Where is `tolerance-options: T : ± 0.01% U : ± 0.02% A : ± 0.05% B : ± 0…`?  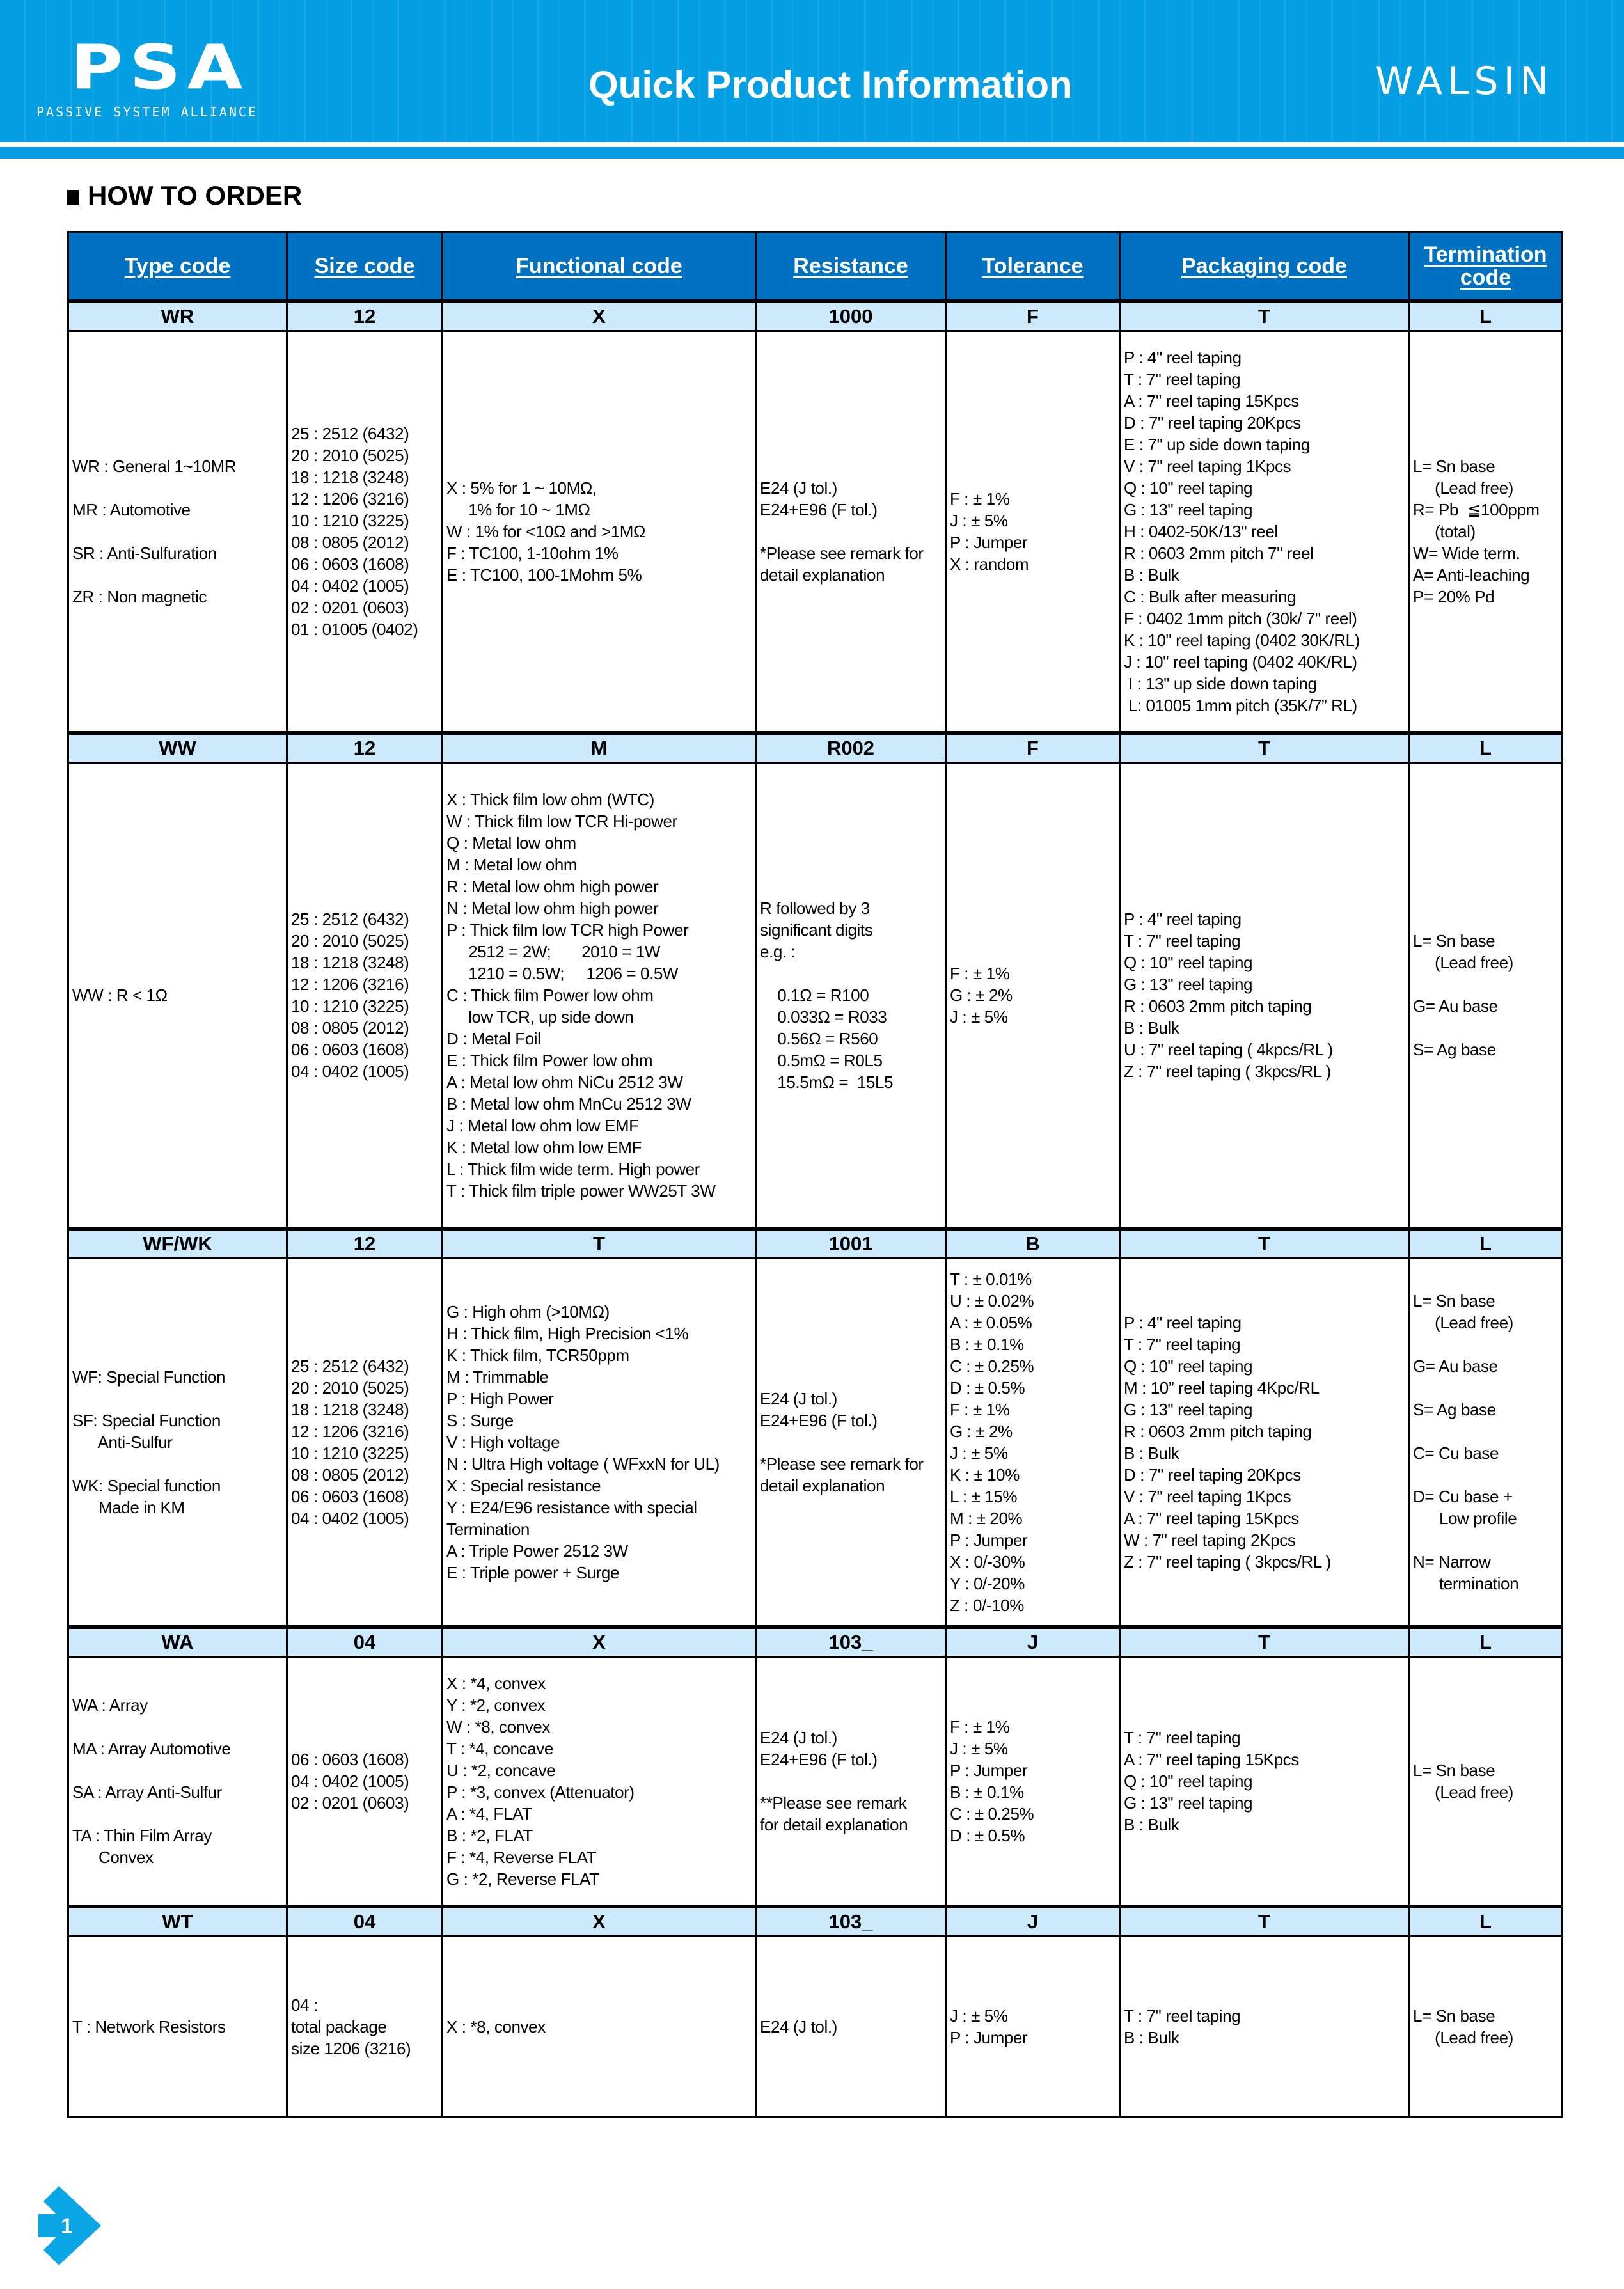
tolerance-options: T : ± 0.01% U : ± 0.02% A : ± 0.05% B : ± 0… is located at coordinates (1033, 1442).